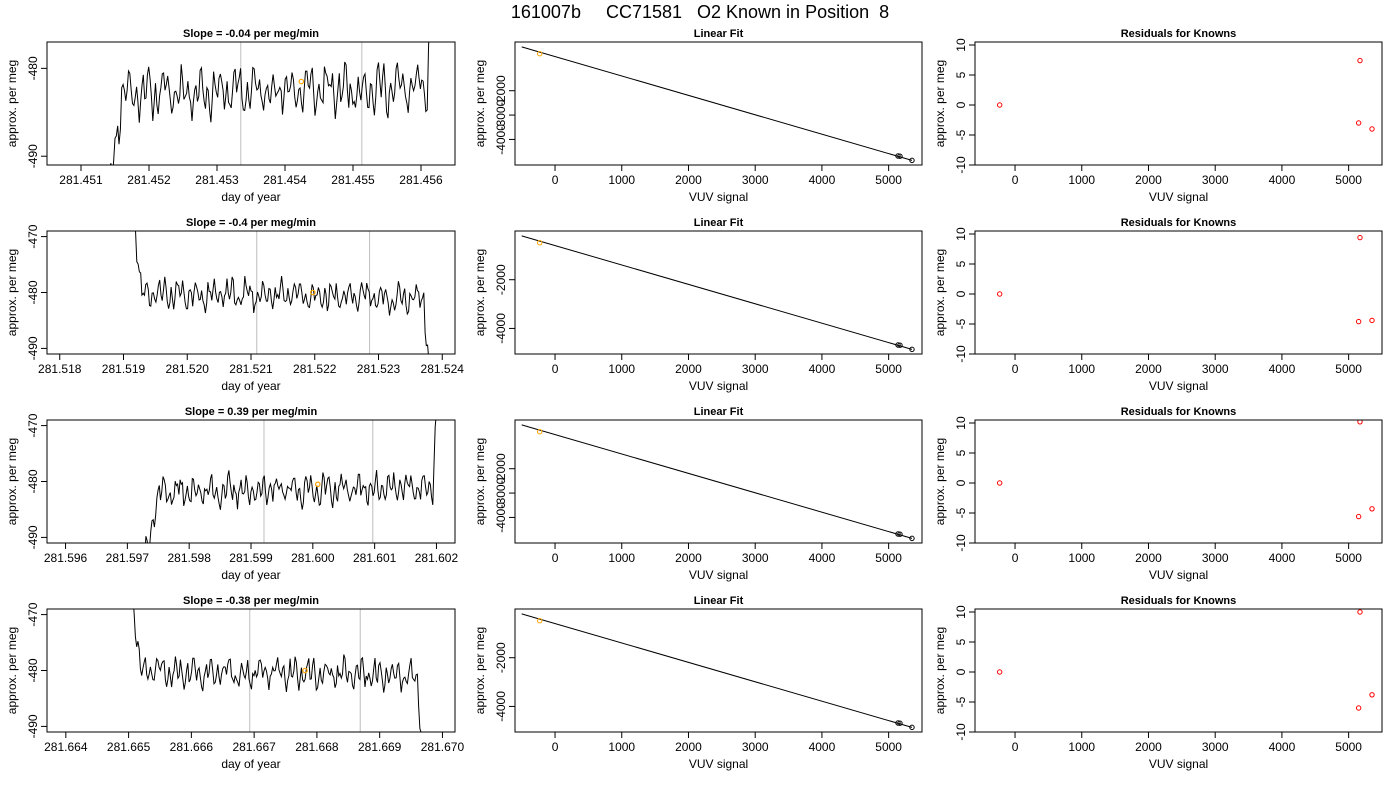 The width and height of the screenshot is (1400, 800). Describe the element at coordinates (353, 180) in the screenshot. I see `x-tick-label: 281.455` at that location.